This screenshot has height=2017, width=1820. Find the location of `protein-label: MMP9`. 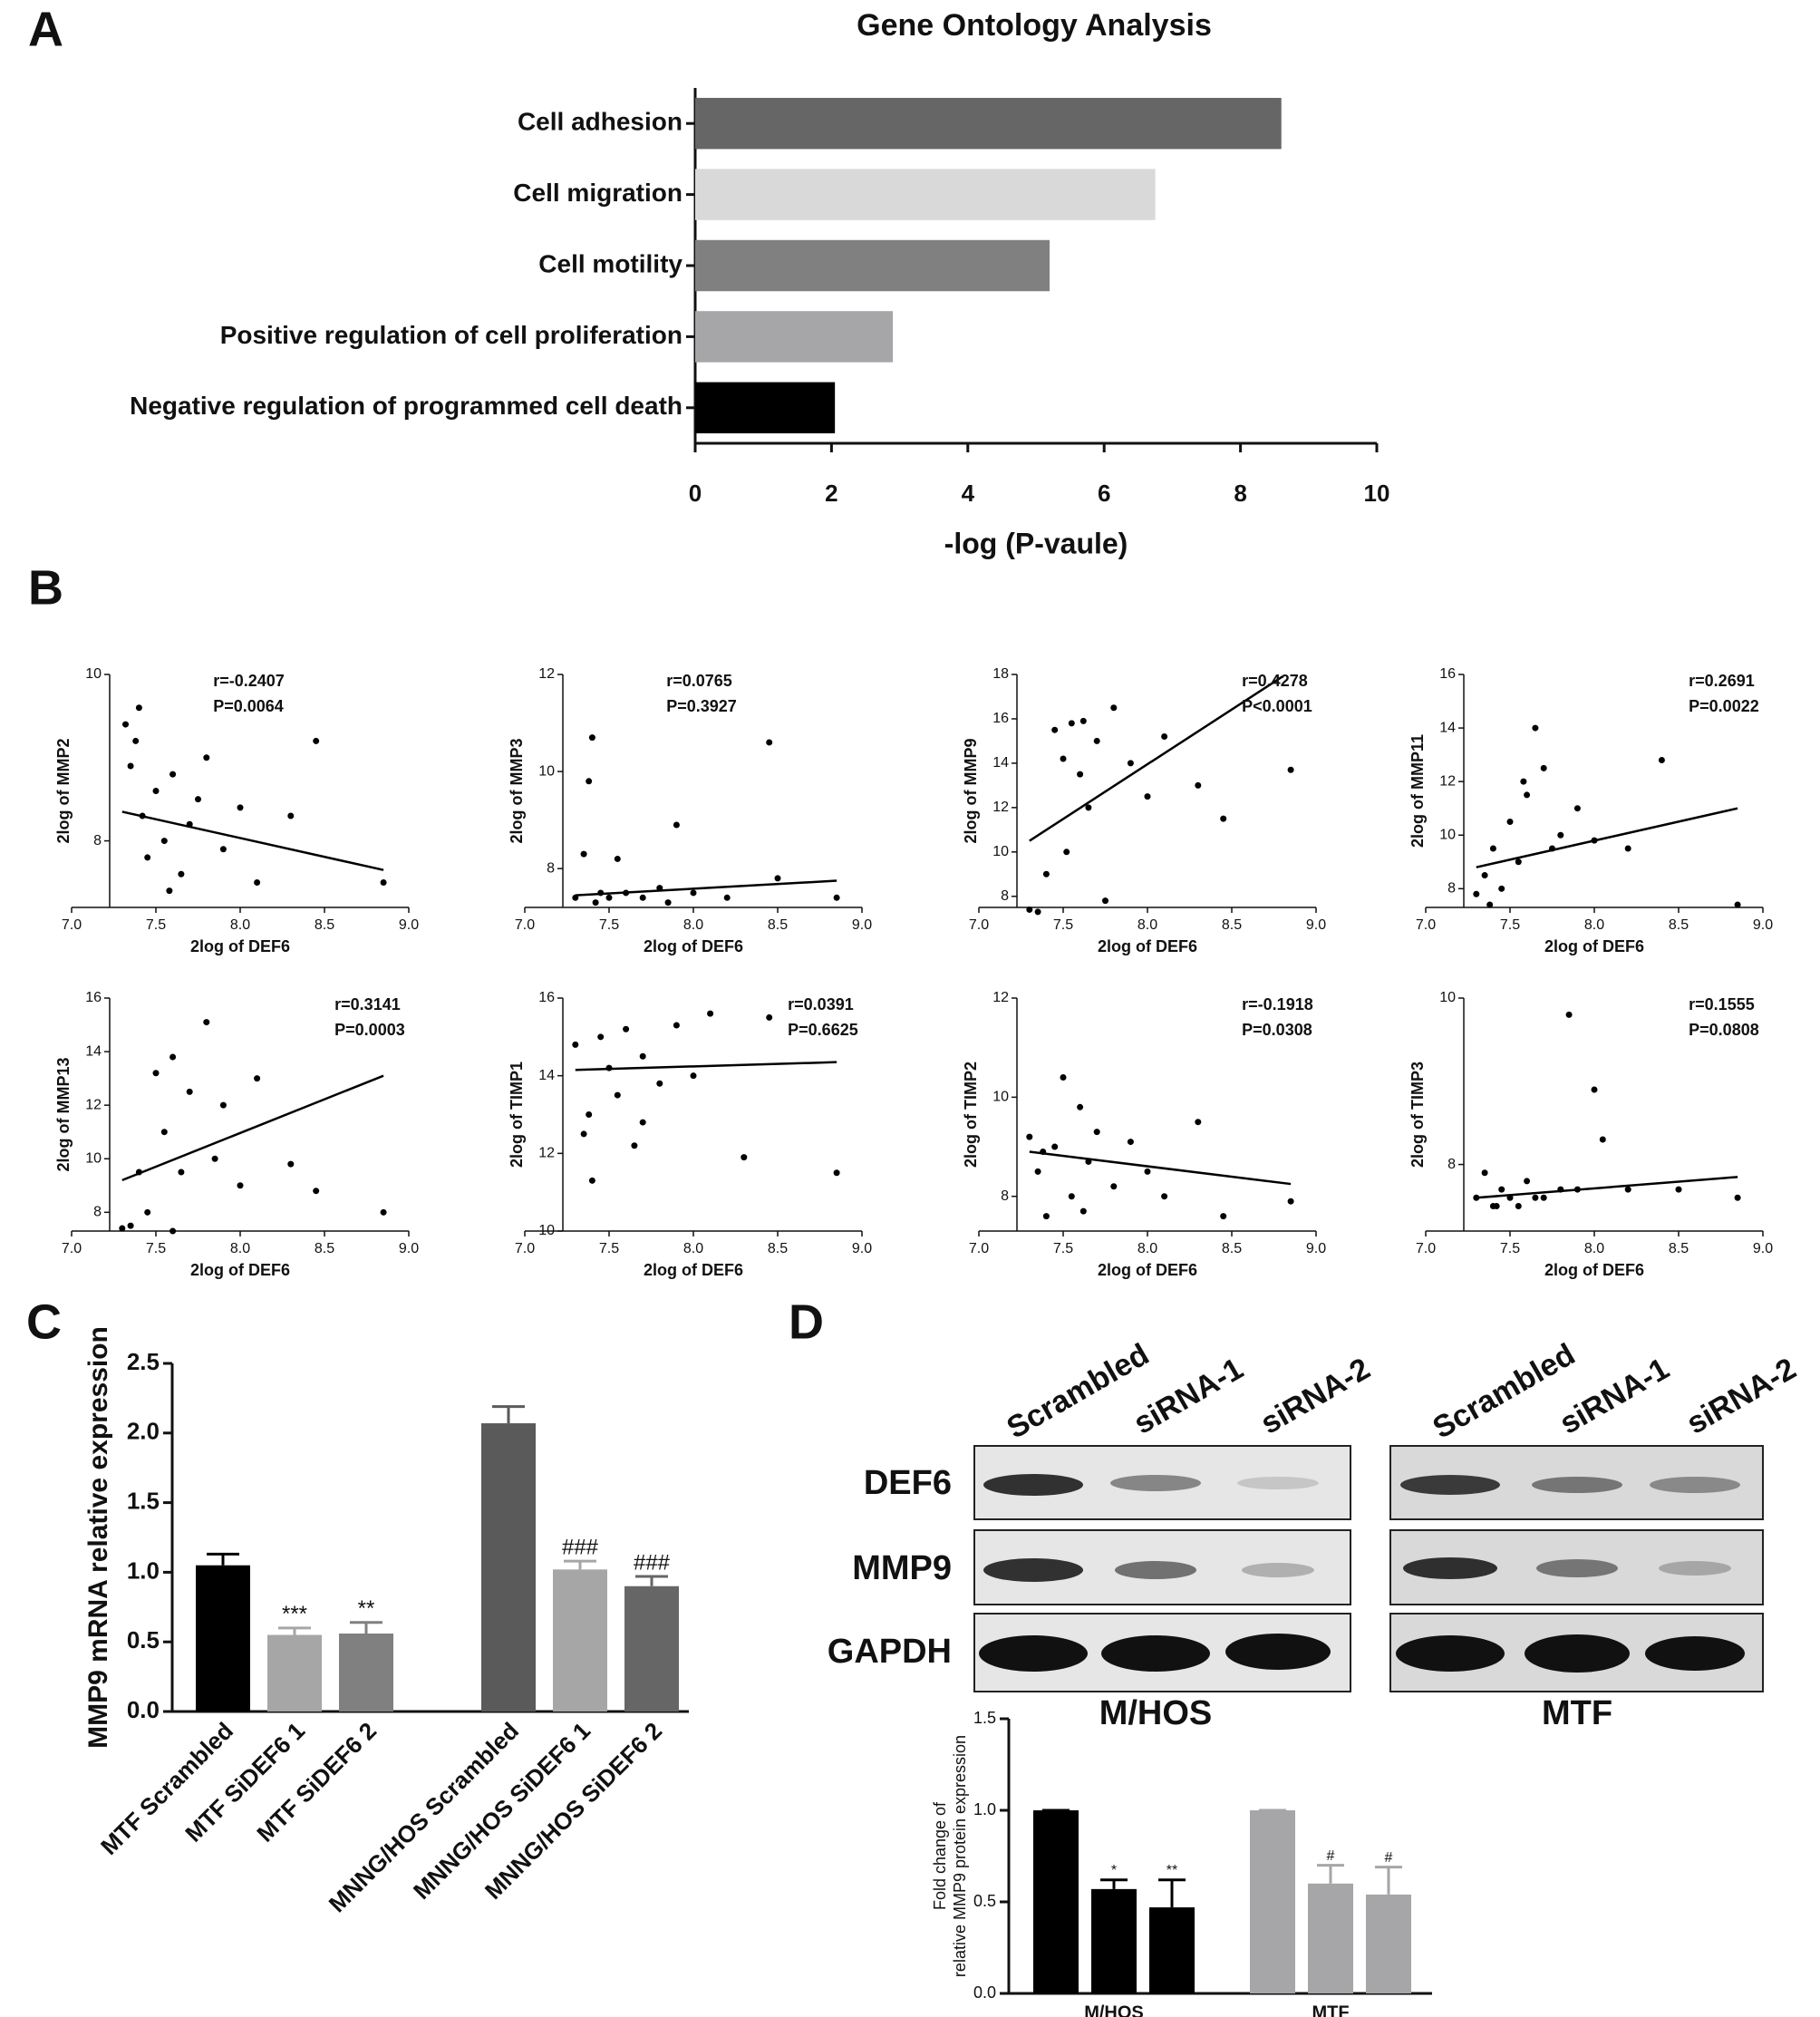

protein-label: MMP9 is located at coordinates (902, 1568).